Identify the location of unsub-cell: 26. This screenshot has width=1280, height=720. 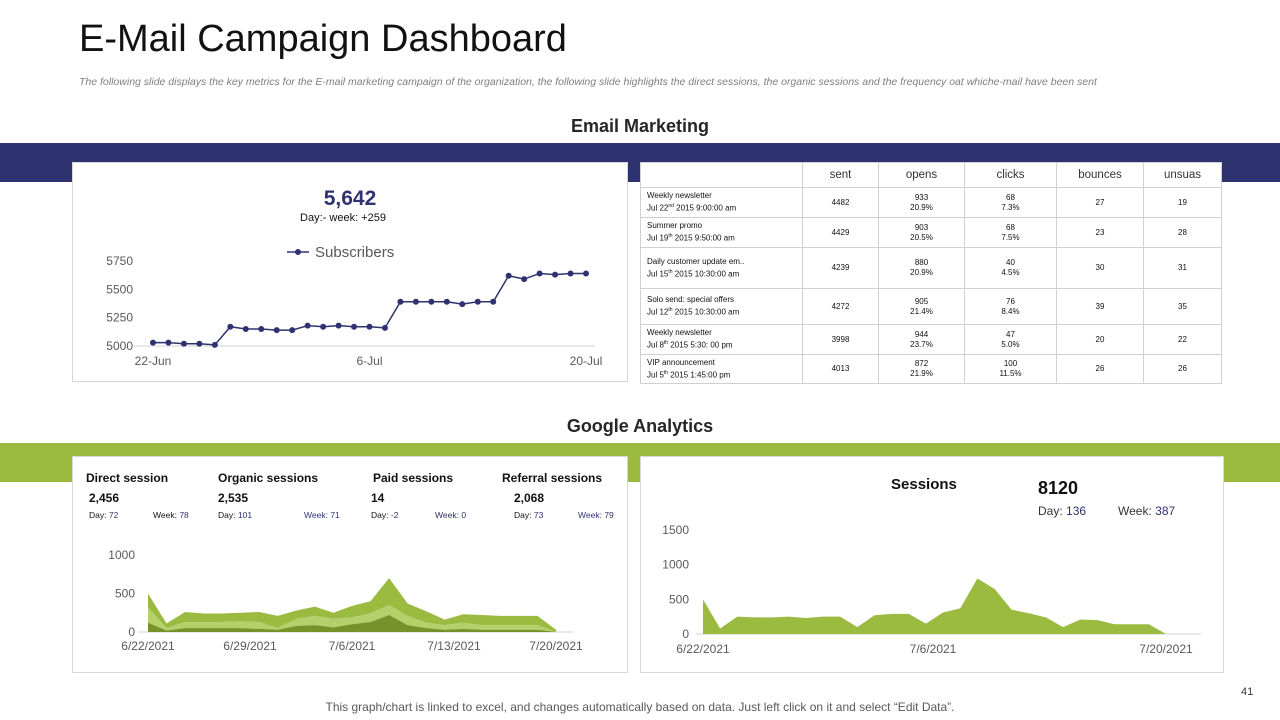
(1182, 369).